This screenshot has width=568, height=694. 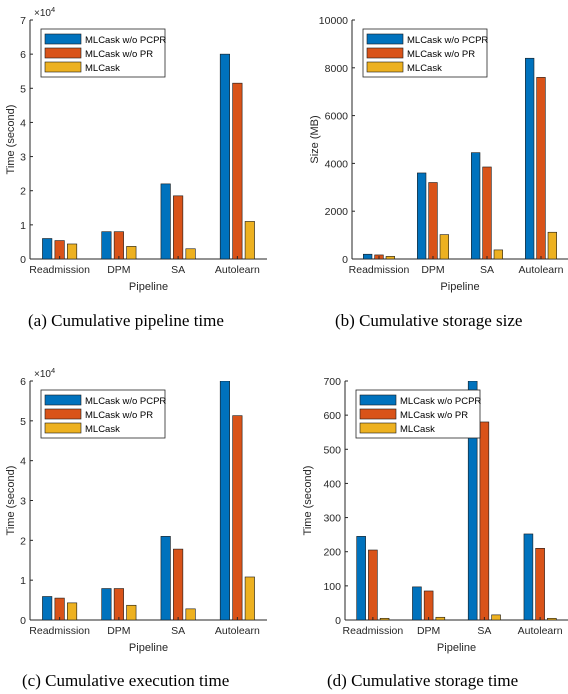 What do you see at coordinates (337, 164) in the screenshot?
I see `y-tick-label: 4000` at bounding box center [337, 164].